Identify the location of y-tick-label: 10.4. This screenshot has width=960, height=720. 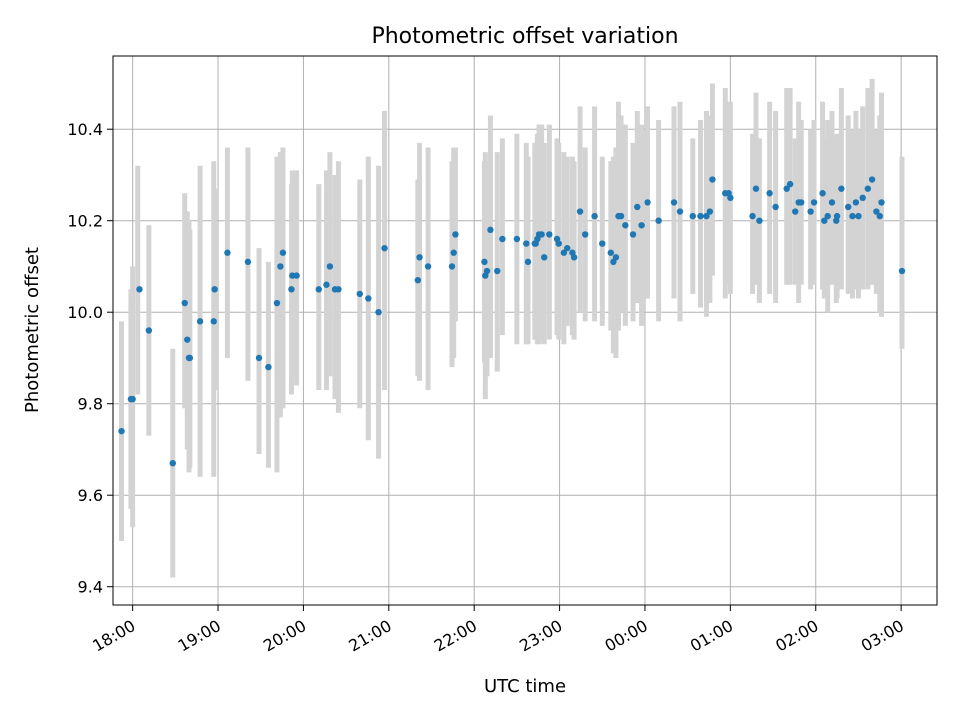
(85, 129).